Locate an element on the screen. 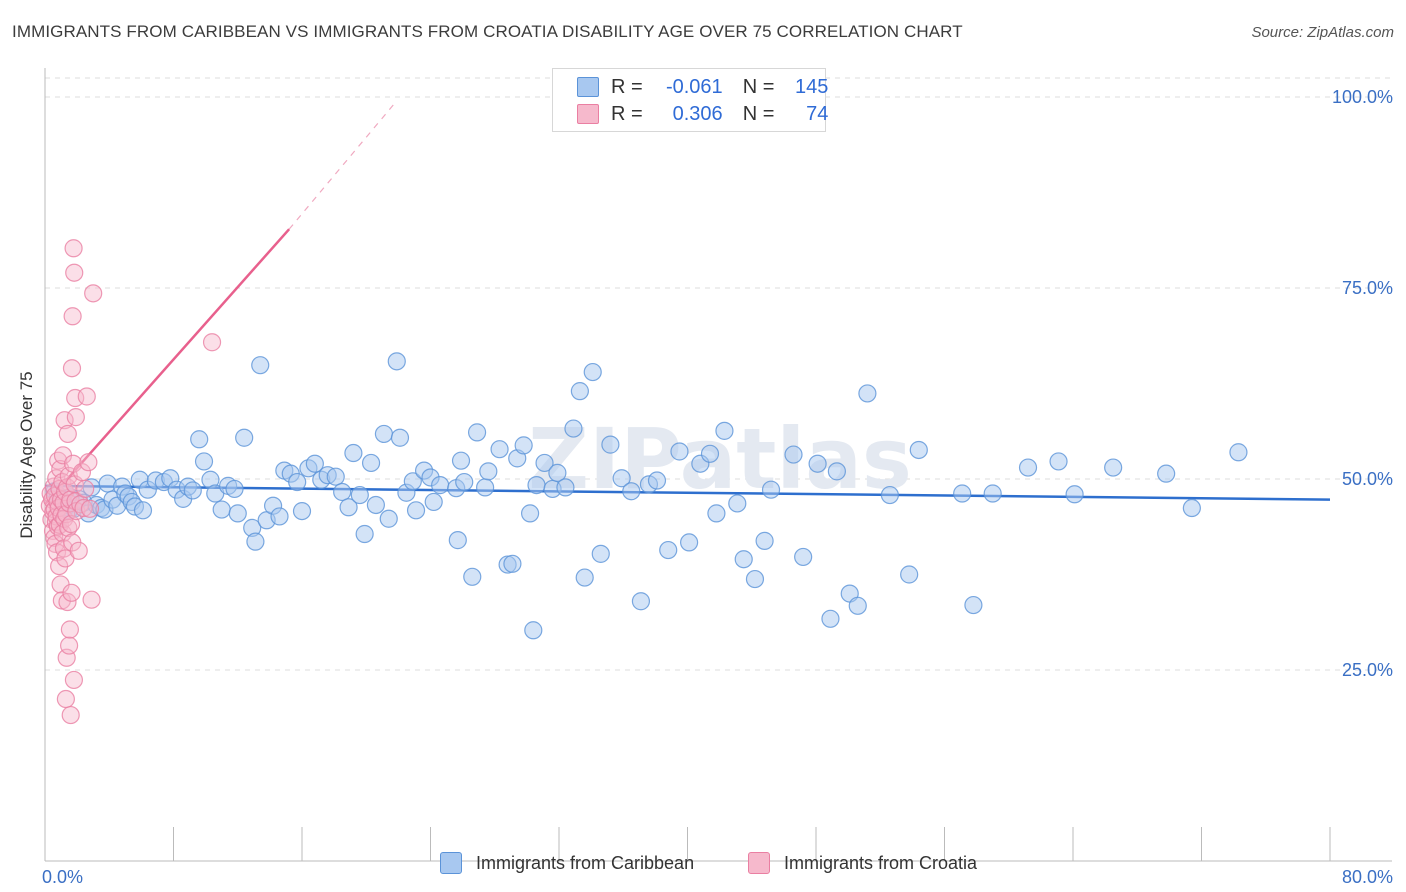 The height and width of the screenshot is (892, 1406). caribbean-trend-line is located at coordinates (687, 492).